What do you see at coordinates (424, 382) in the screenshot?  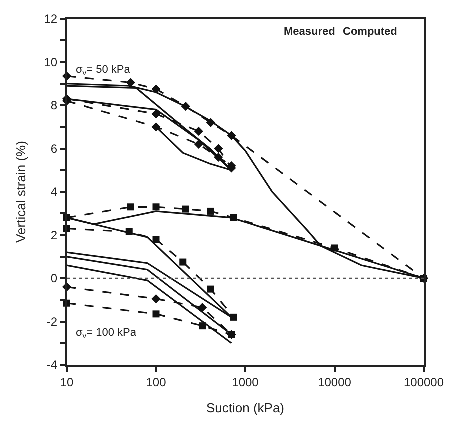 I see `x-tick-label: 100000` at bounding box center [424, 382].